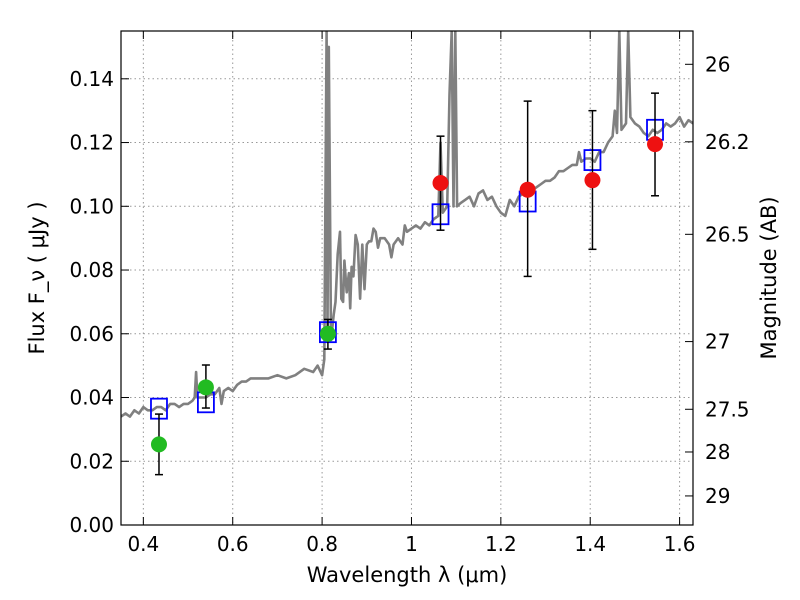 This screenshot has height=600, width=800. What do you see at coordinates (91, 525) in the screenshot?
I see `y-tick-label: 0.00` at bounding box center [91, 525].